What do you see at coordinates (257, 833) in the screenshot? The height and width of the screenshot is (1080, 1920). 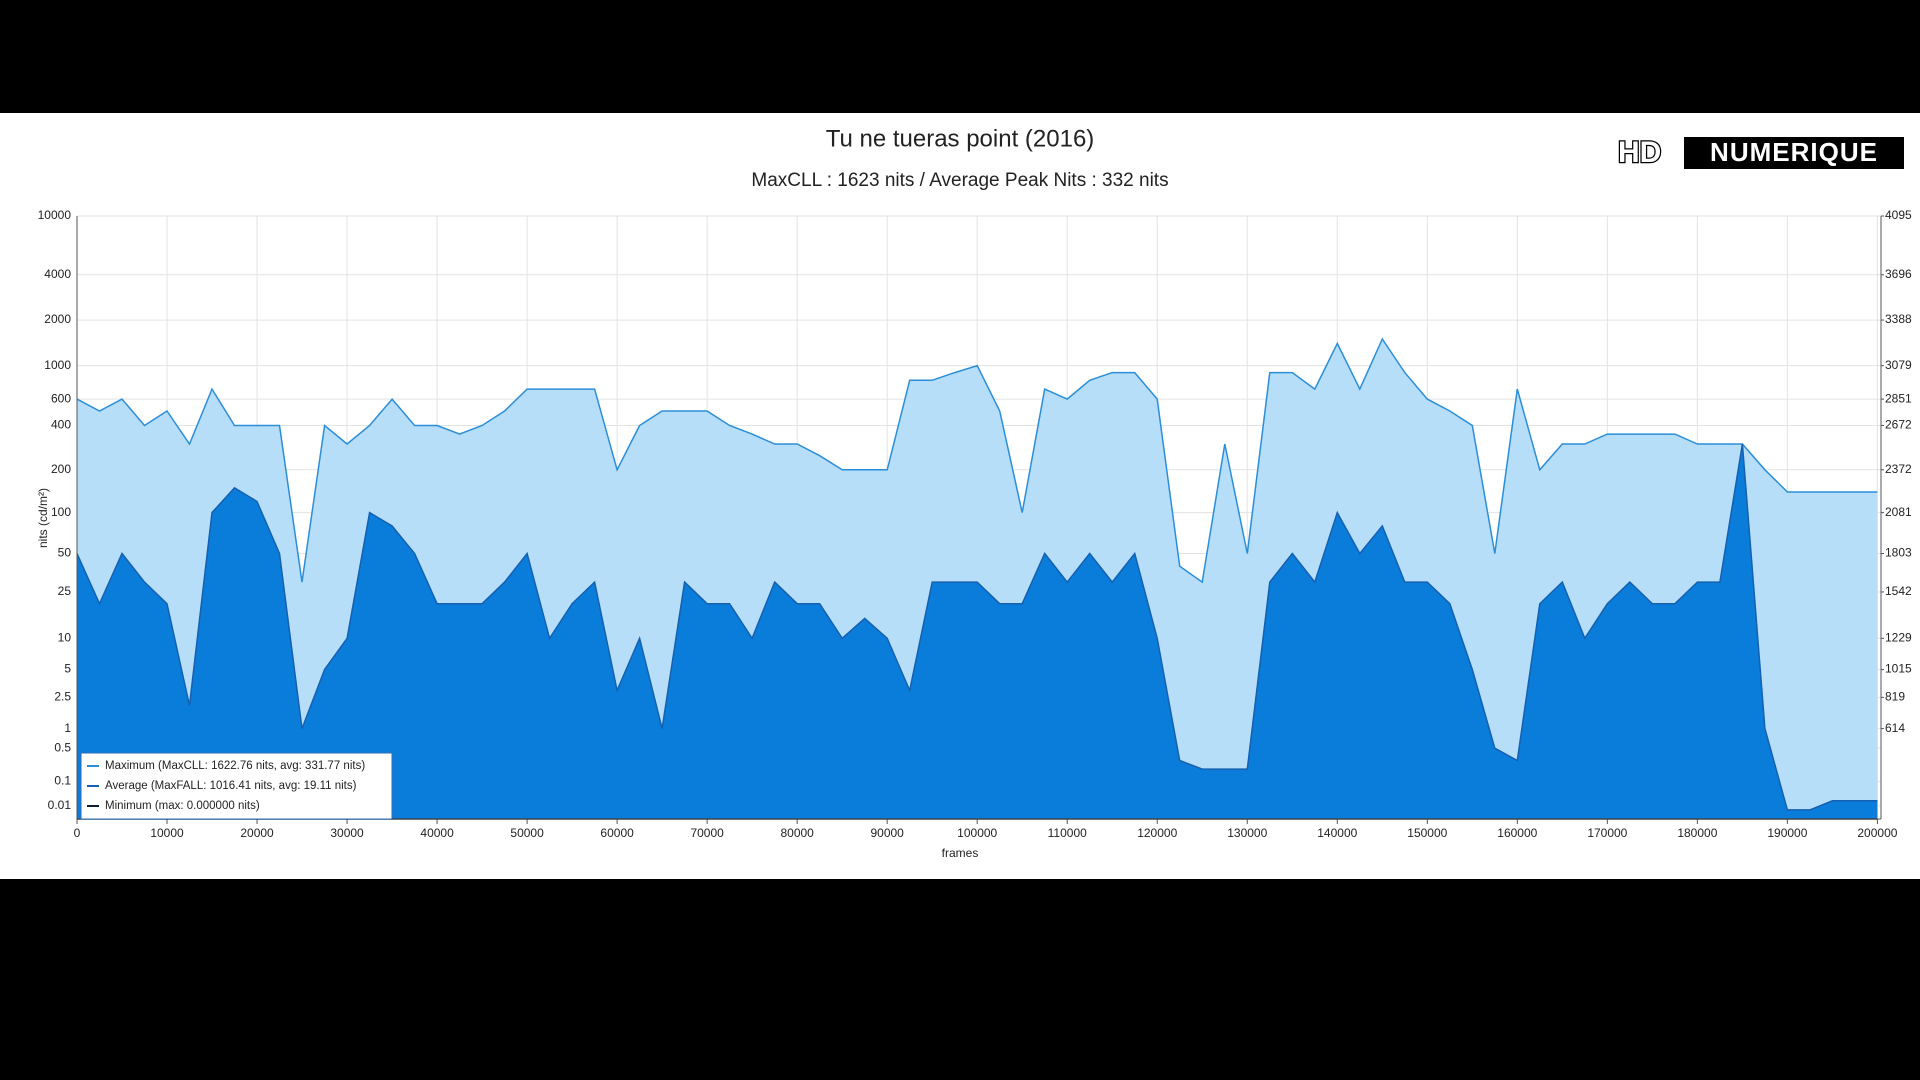 I see `x-tick-label: 20000` at bounding box center [257, 833].